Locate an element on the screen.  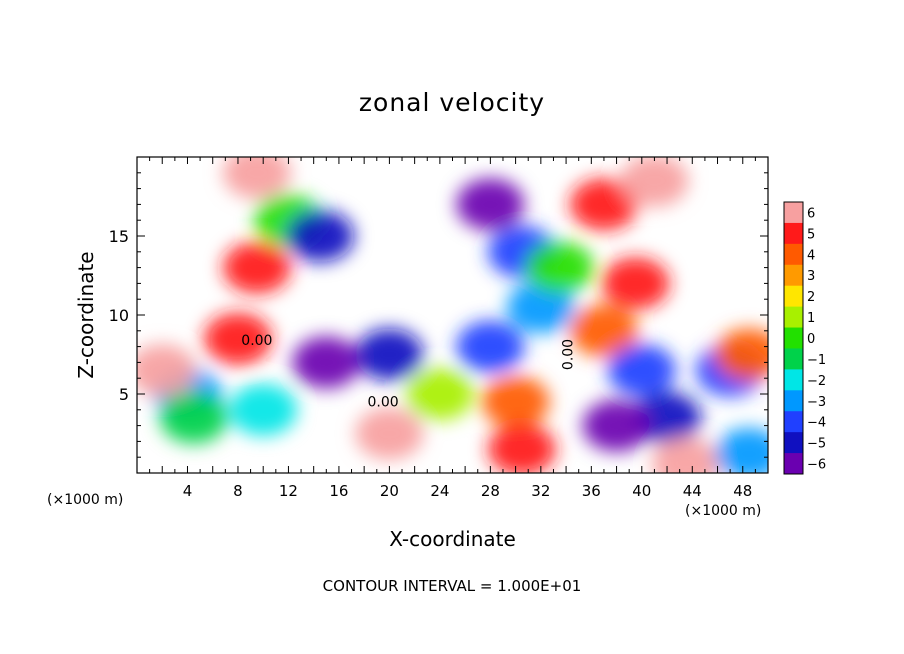
colorbar-tick-label: −3 is located at coordinates (816, 402).